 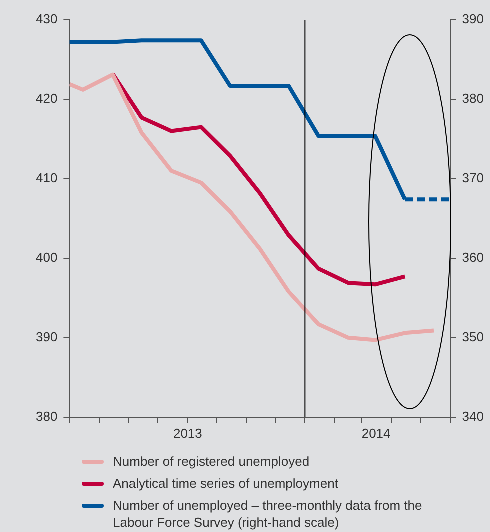 I want to click on y2-tick-label: 340, so click(x=473, y=416).